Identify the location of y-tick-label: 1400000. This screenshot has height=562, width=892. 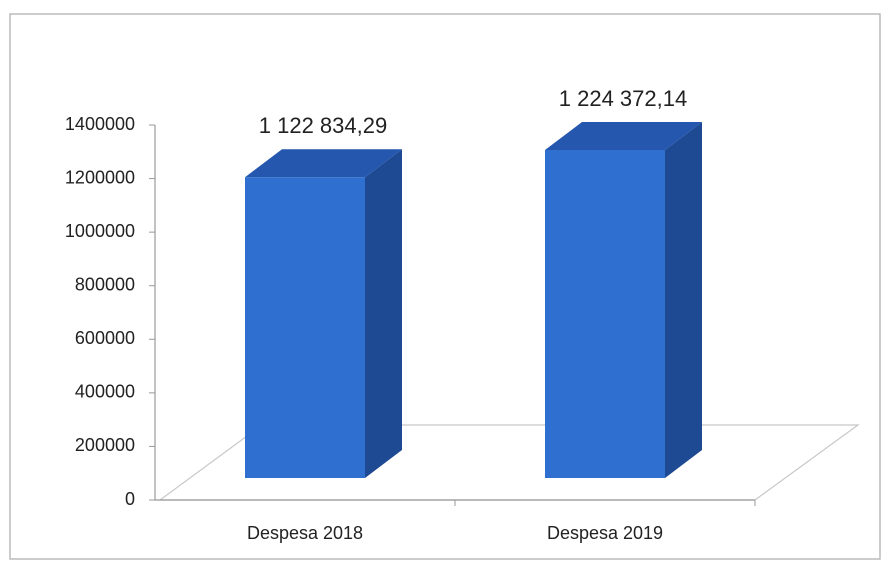
(100, 124).